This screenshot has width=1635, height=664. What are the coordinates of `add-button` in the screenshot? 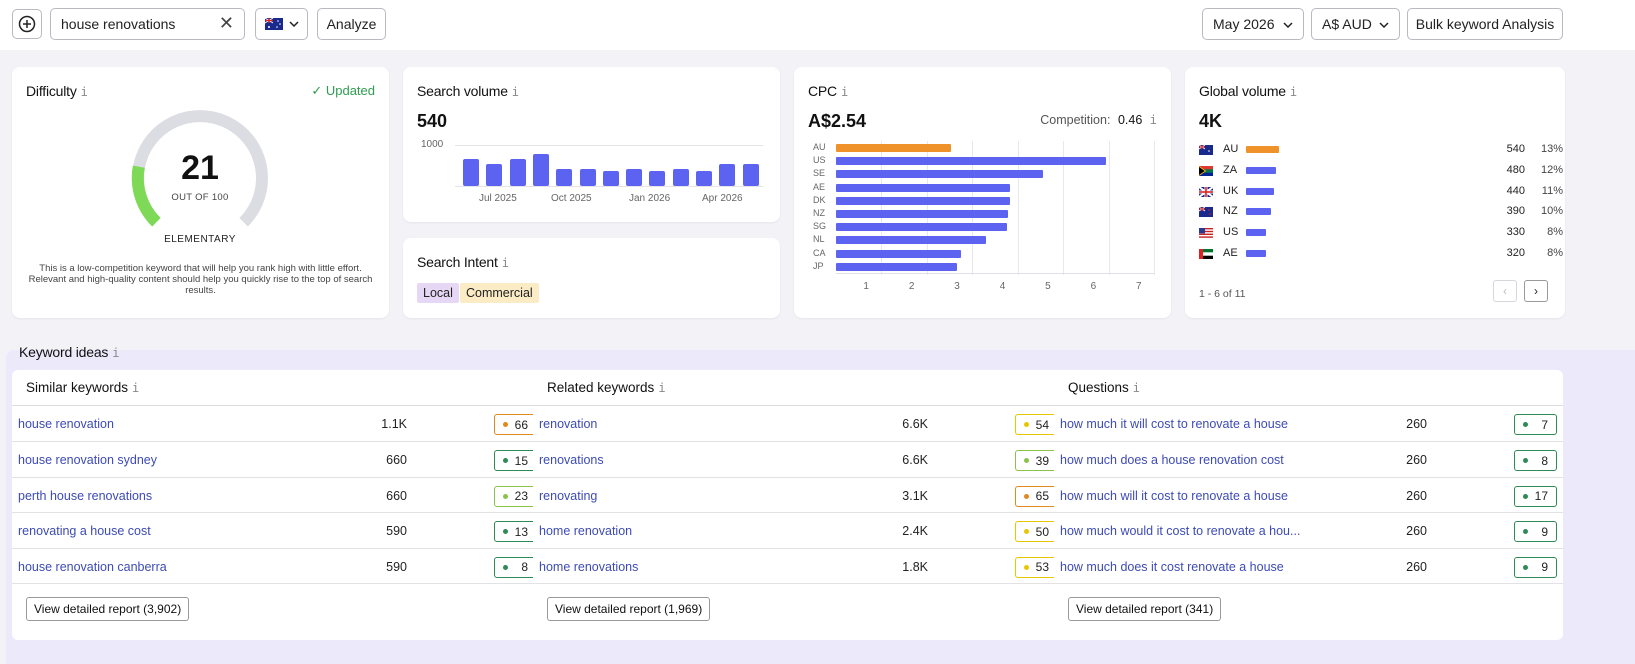 It's located at (27, 24).